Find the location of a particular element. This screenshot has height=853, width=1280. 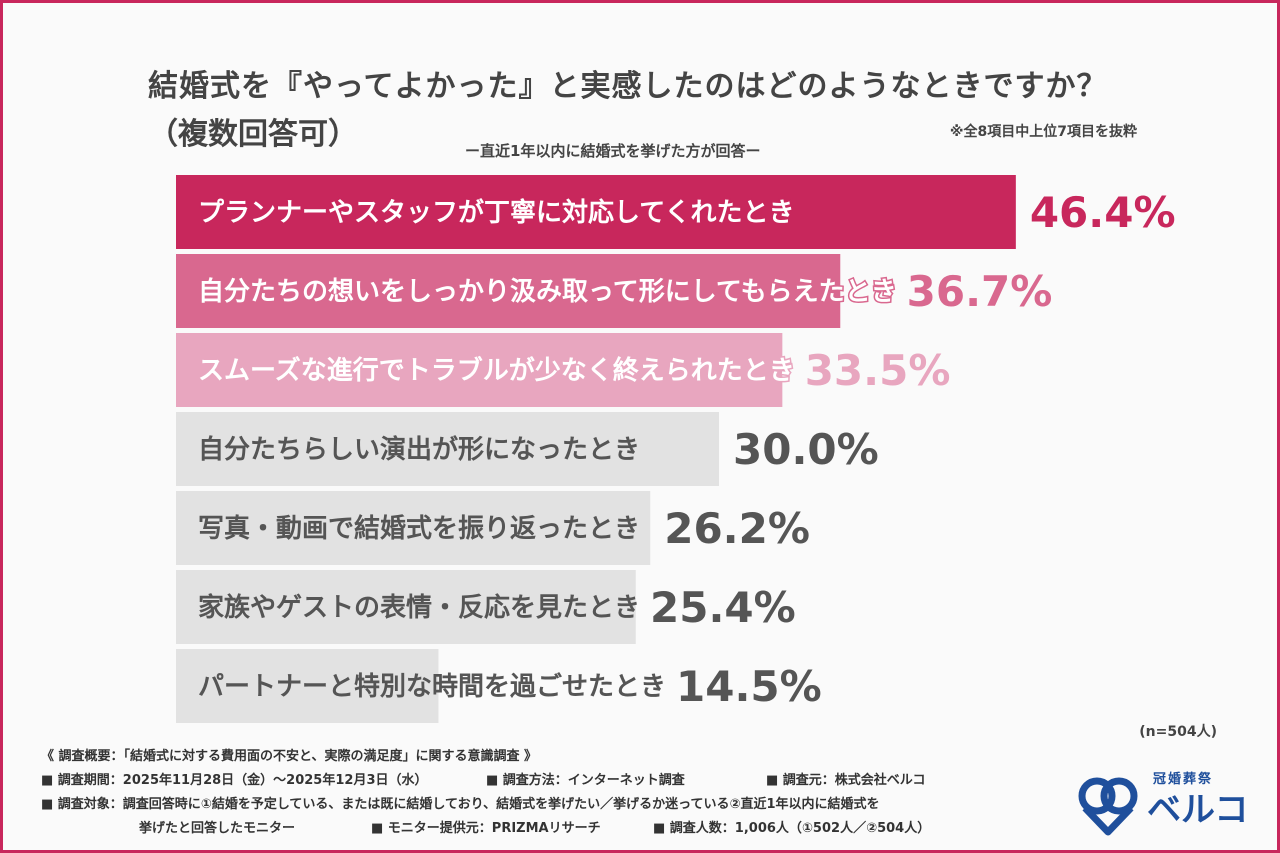

value-label-4: 30.0% is located at coordinates (806, 449).